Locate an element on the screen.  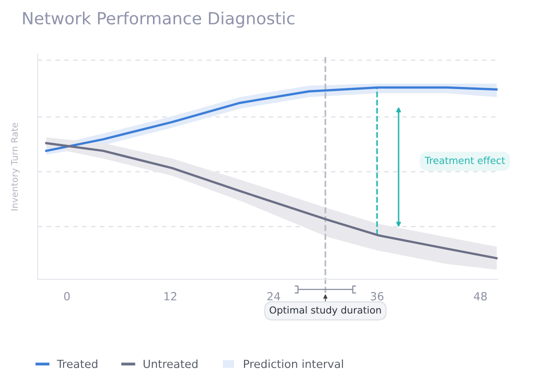
x-tick-label: 0 is located at coordinates (67, 296).